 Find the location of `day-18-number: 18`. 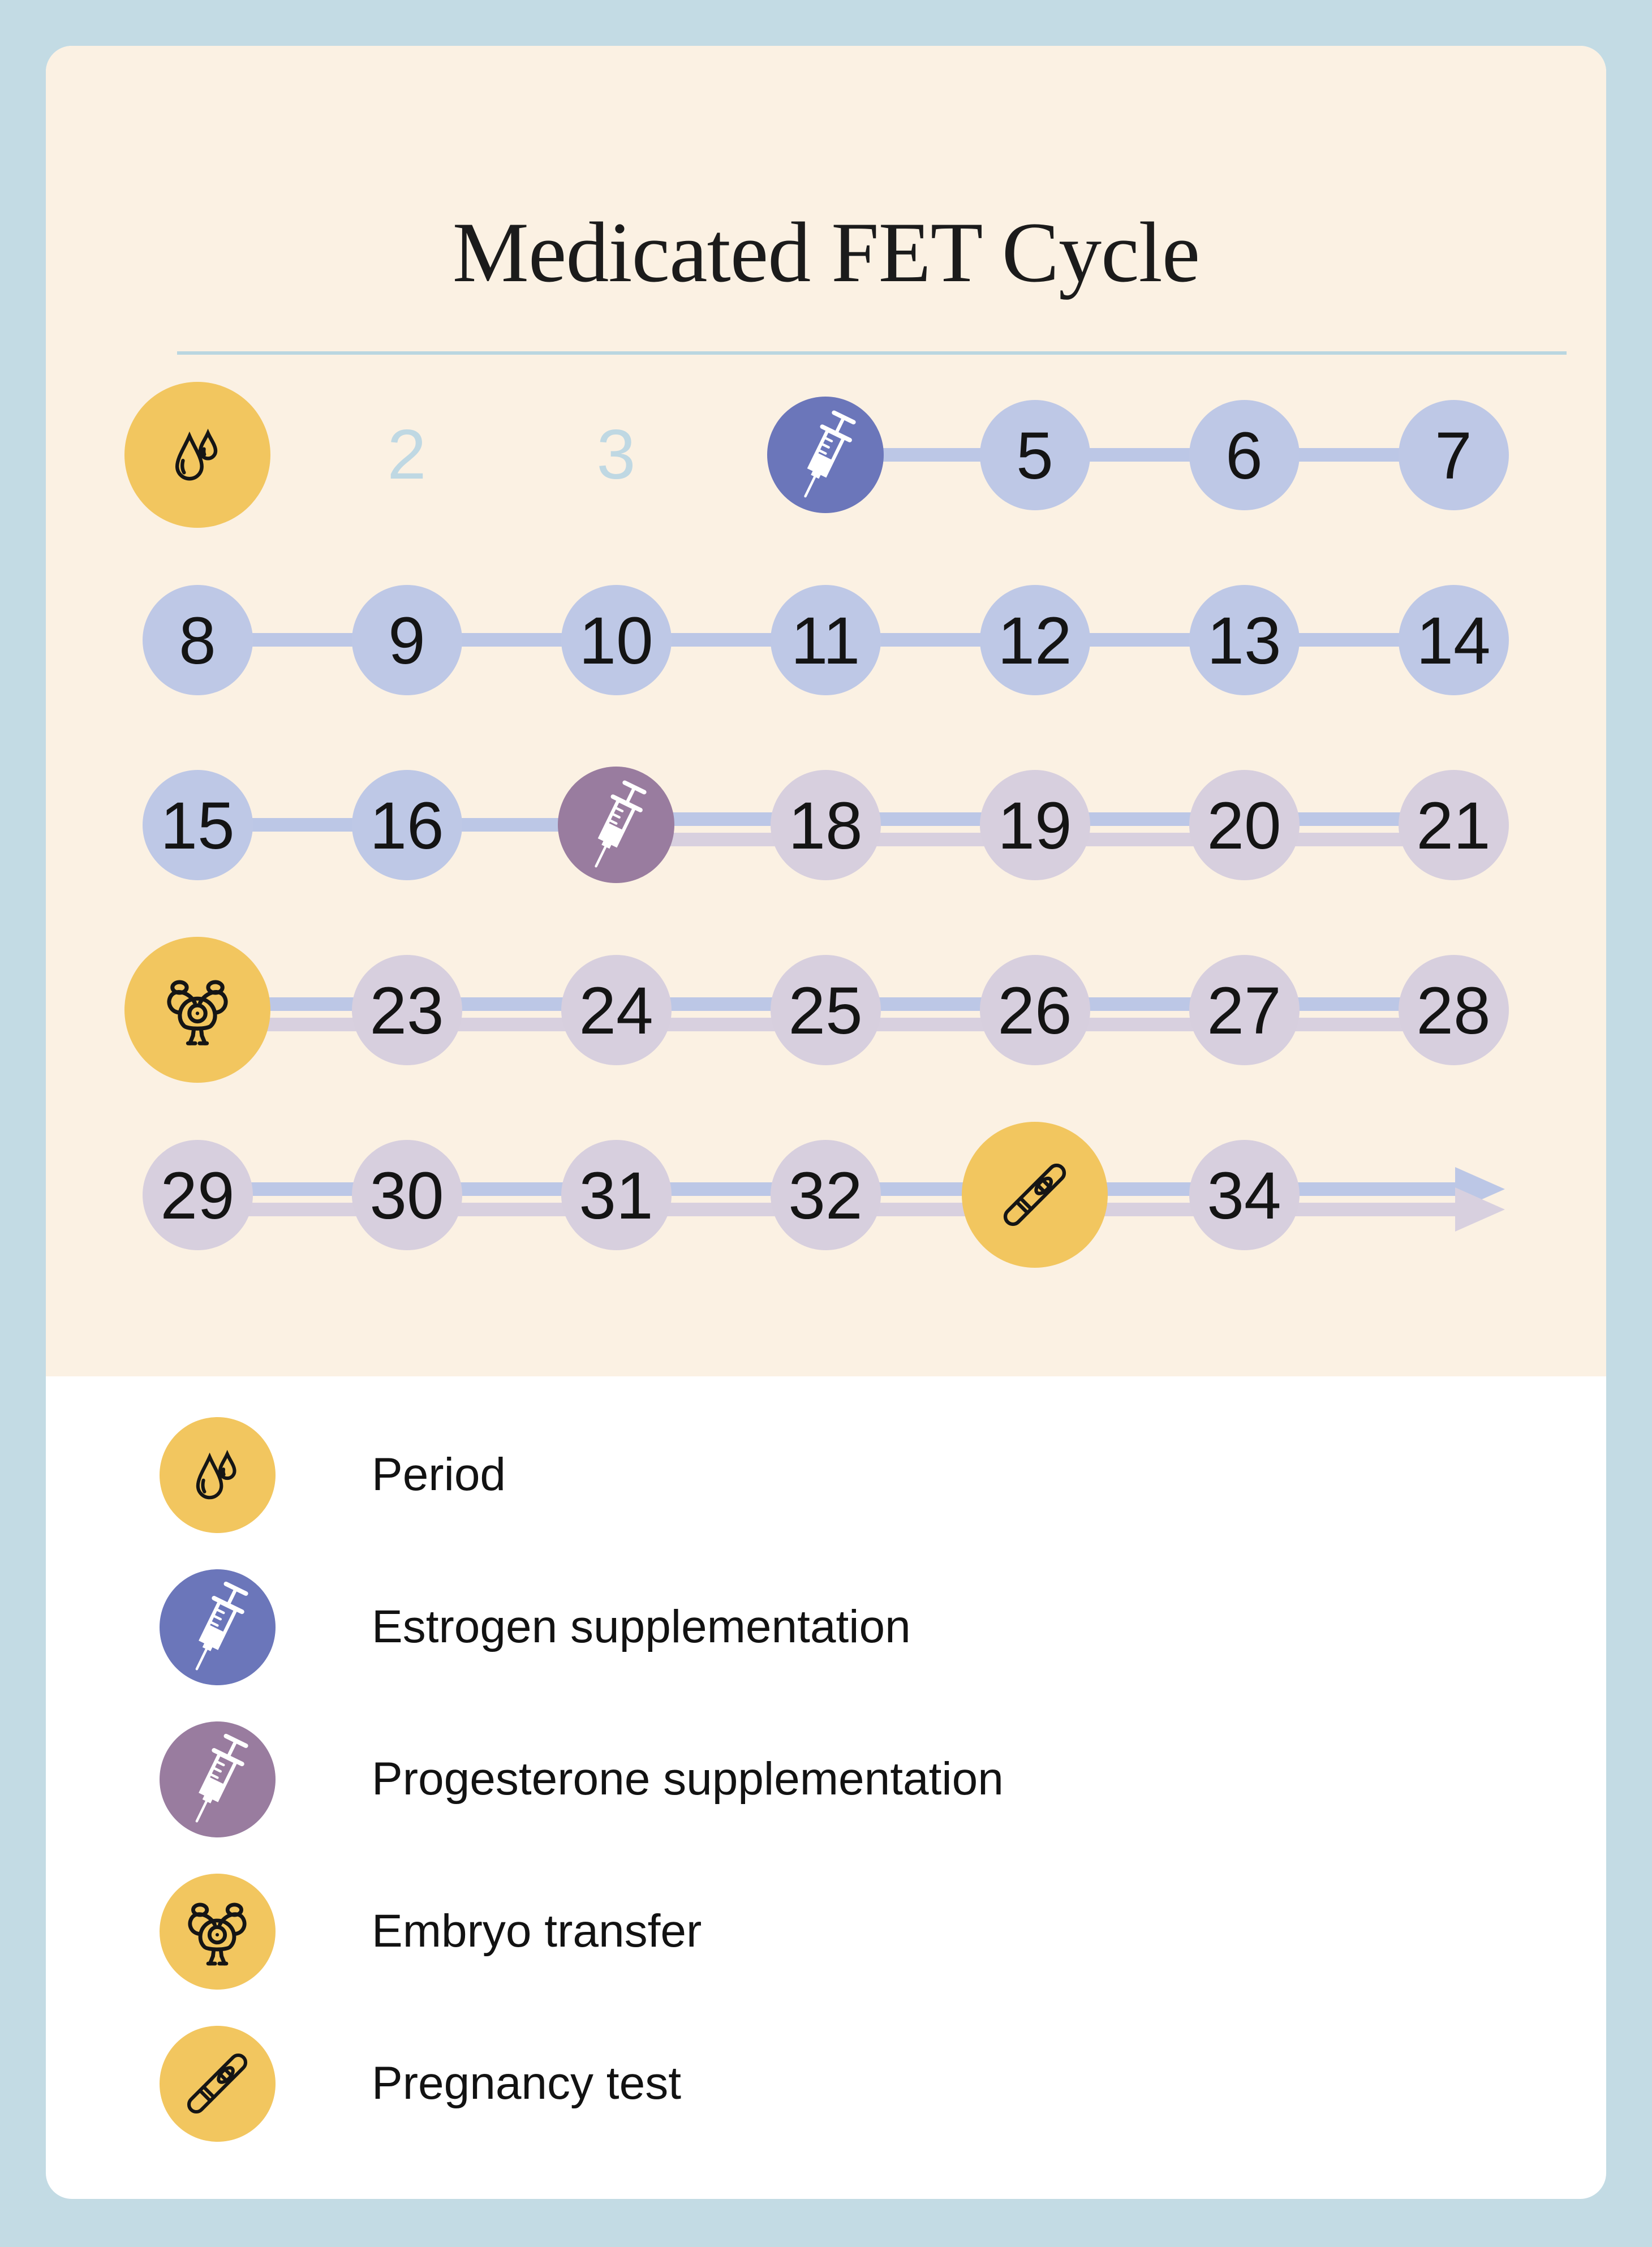

day-18-number: 18 is located at coordinates (825, 826).